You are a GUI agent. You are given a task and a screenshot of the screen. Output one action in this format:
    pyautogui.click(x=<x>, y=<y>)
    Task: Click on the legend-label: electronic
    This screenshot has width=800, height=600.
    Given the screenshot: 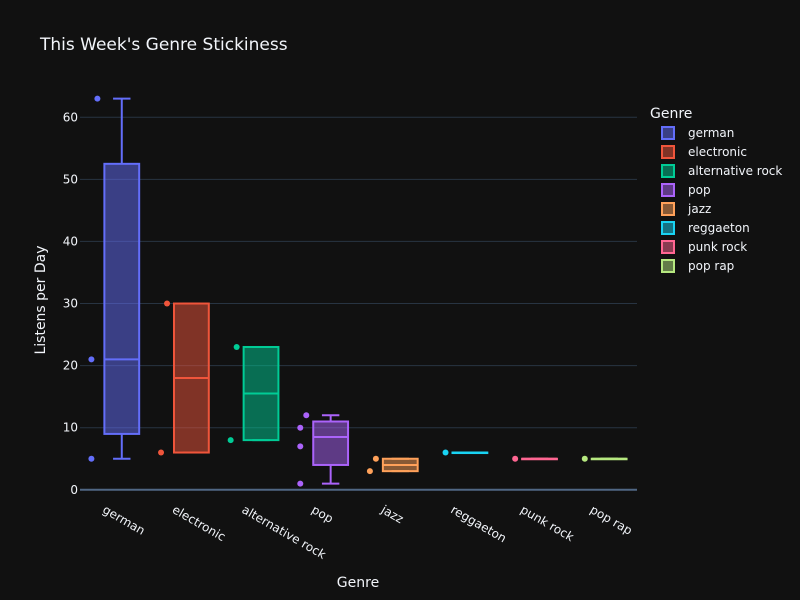 What is the action you would take?
    pyautogui.click(x=717, y=152)
    